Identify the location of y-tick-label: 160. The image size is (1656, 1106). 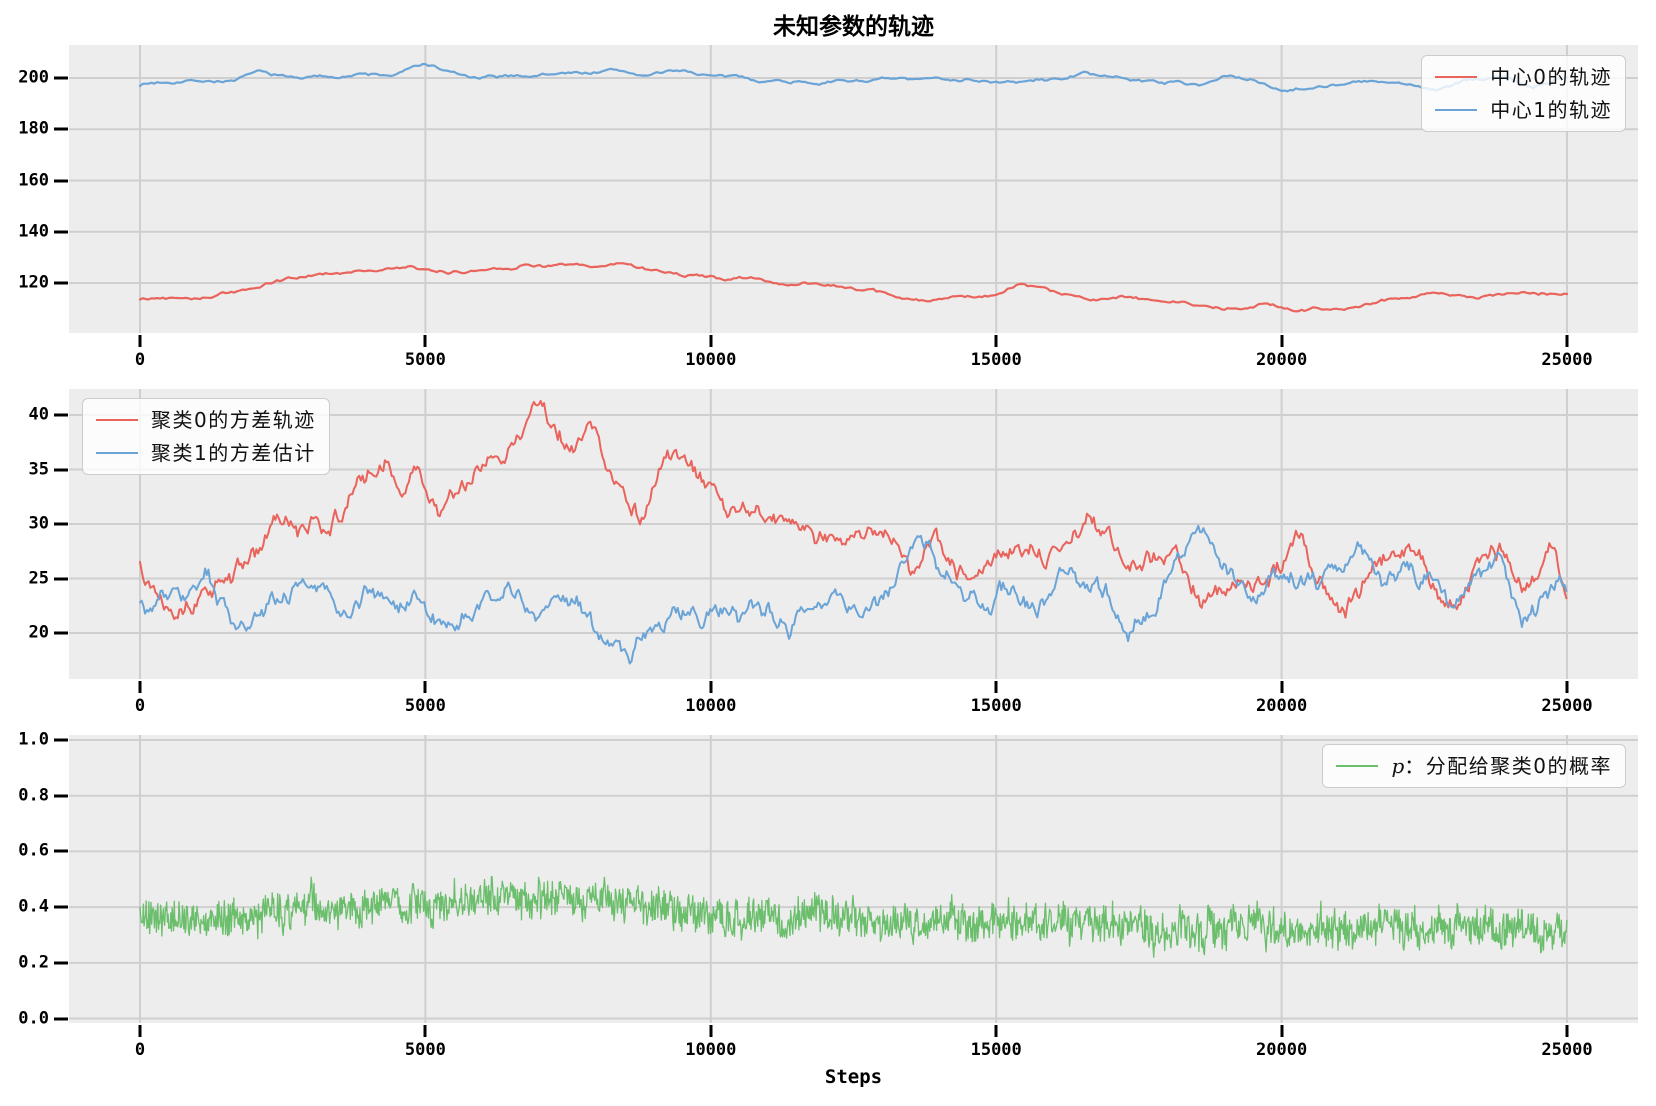
(33, 180).